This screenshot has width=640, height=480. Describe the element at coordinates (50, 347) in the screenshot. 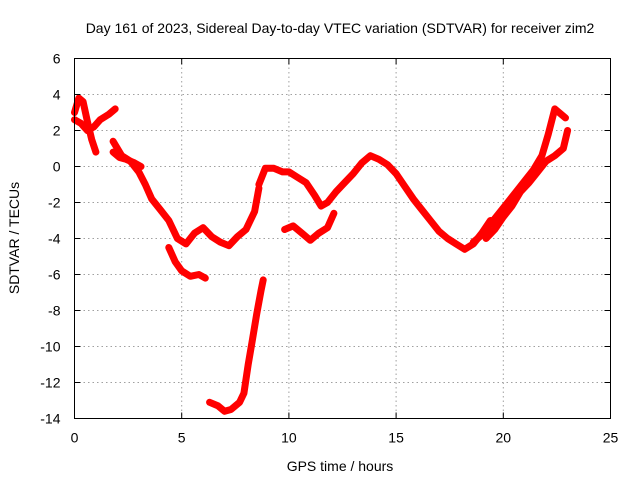

I see `y-tick-label: -10` at that location.